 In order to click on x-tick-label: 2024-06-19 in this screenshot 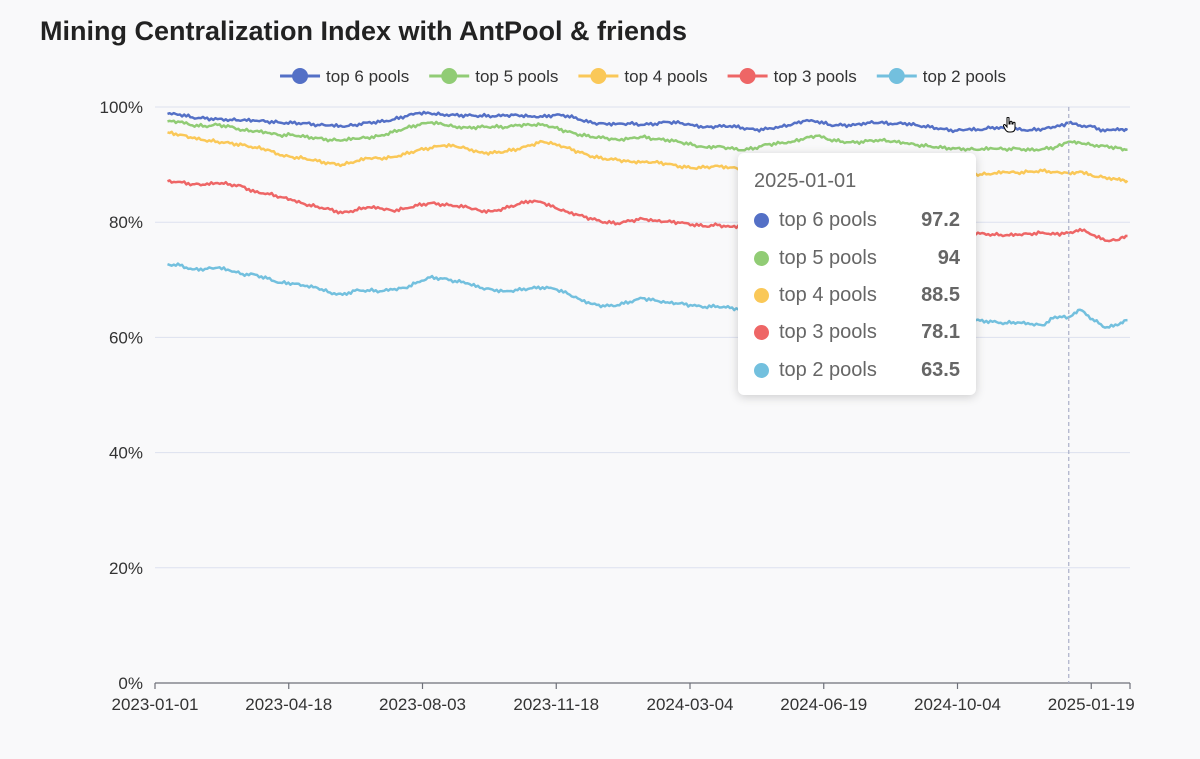, I will do `click(823, 704)`.